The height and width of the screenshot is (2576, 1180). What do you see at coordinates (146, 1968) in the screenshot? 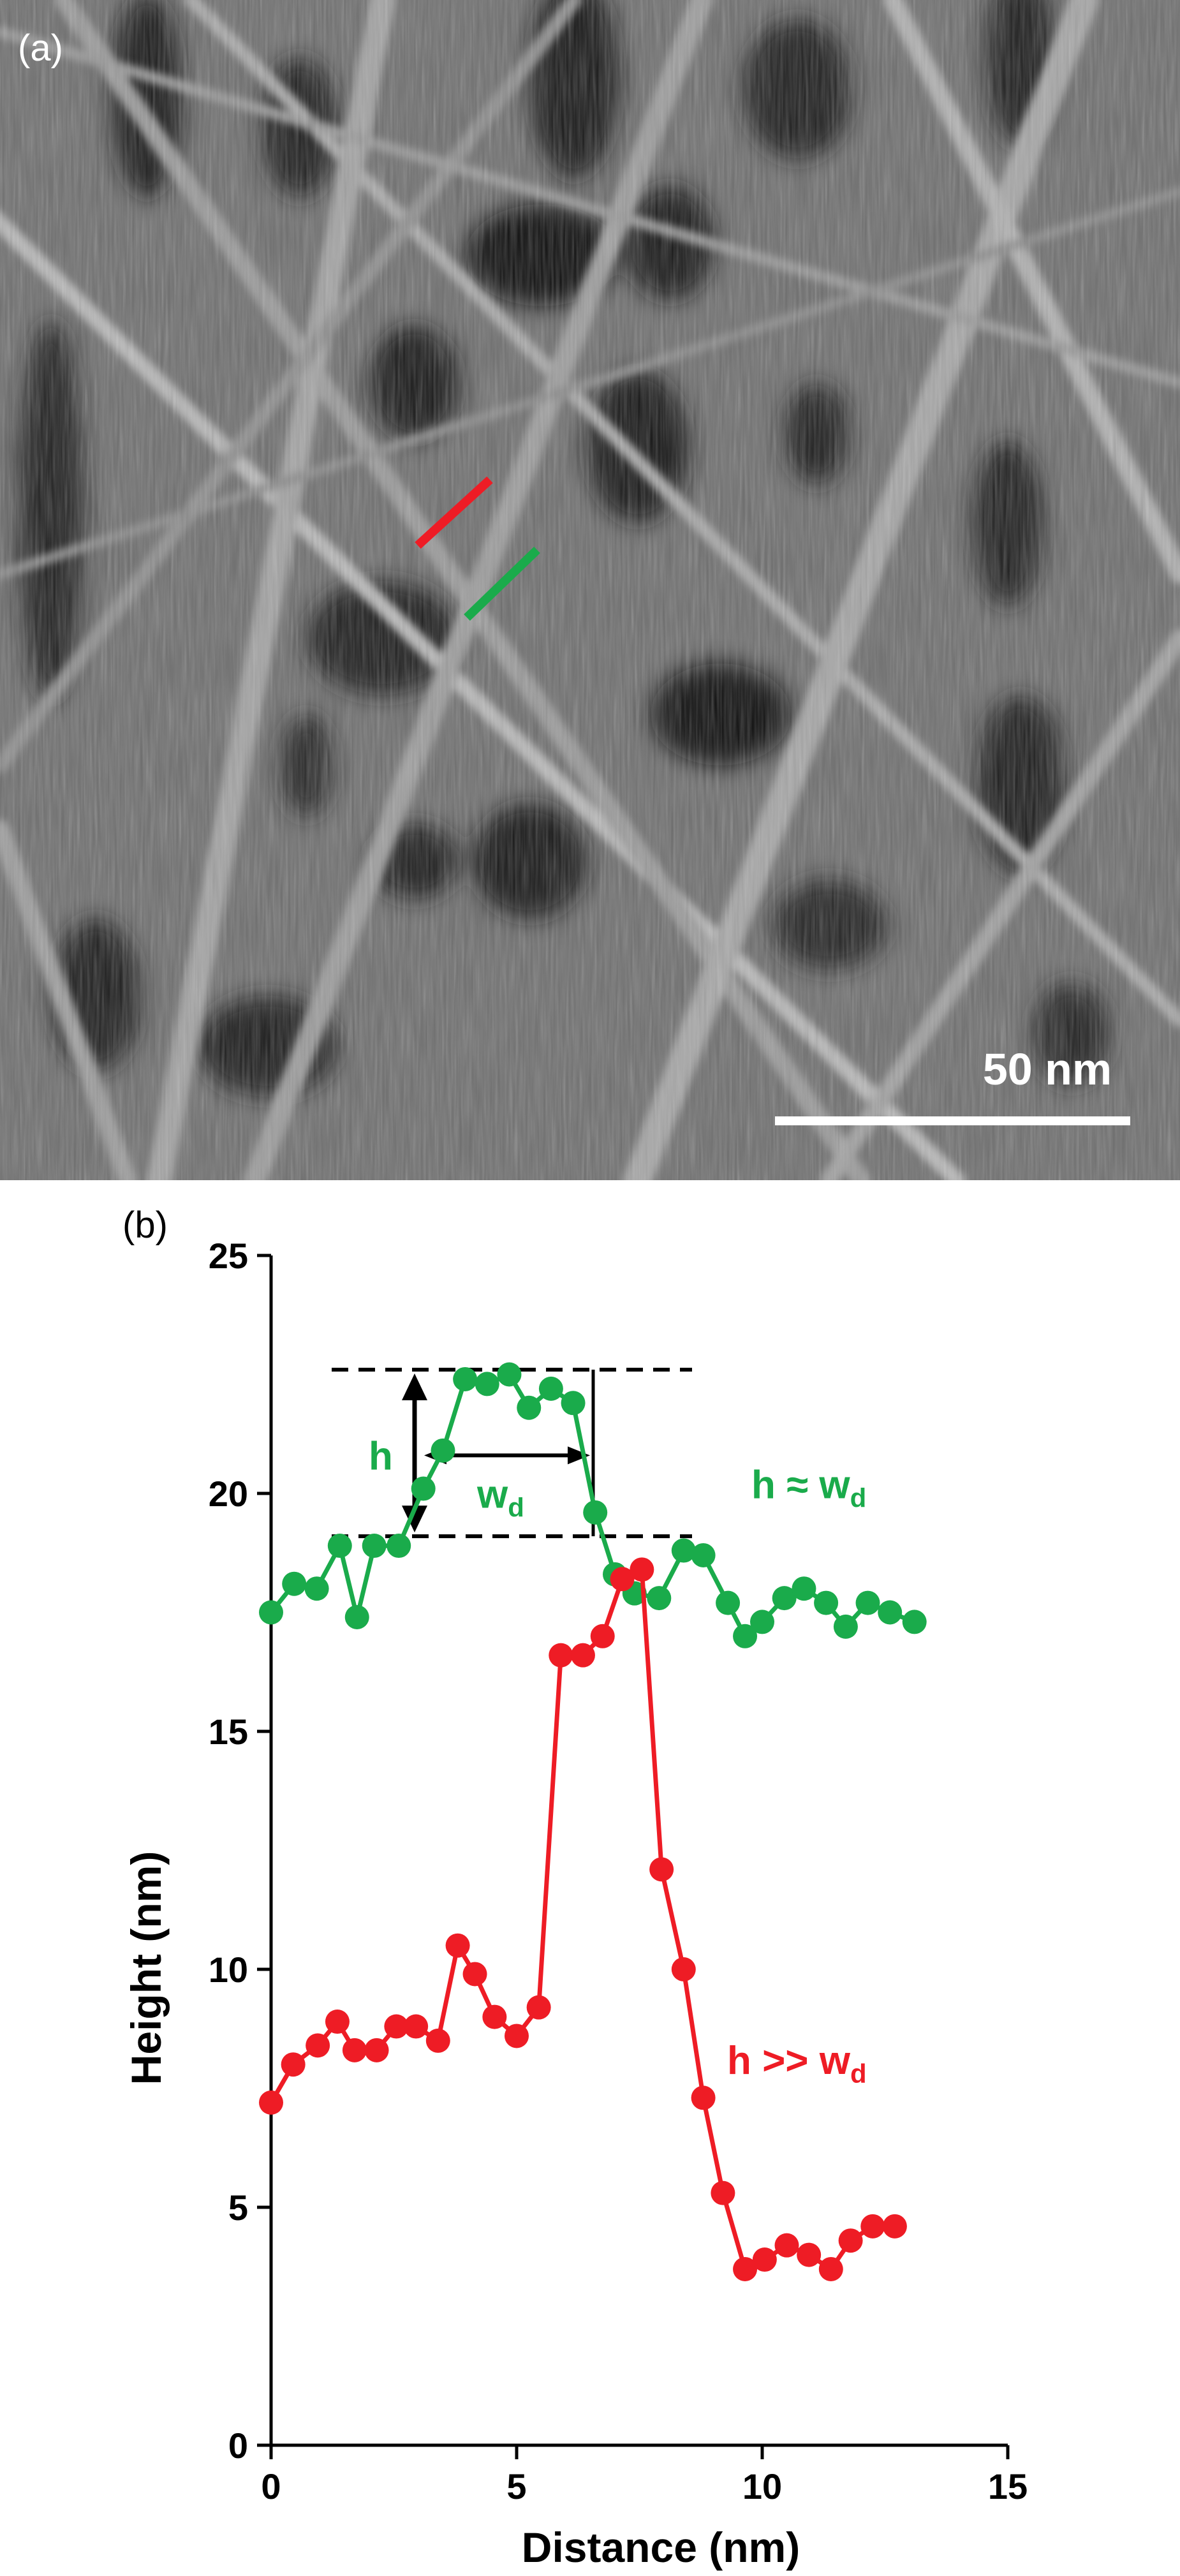
I see `y-axis-label: Height (nm)` at bounding box center [146, 1968].